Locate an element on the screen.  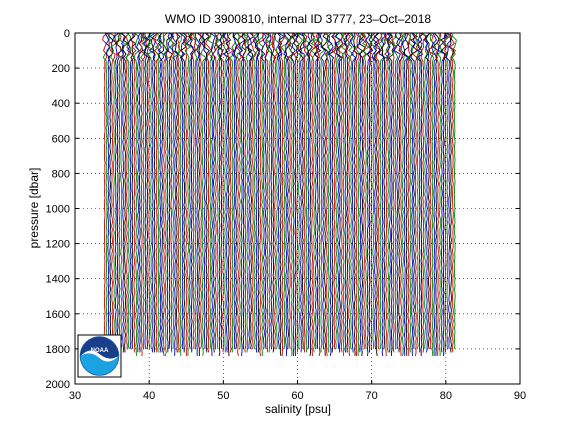
y-tick-label: 1200 is located at coordinates (58, 245).